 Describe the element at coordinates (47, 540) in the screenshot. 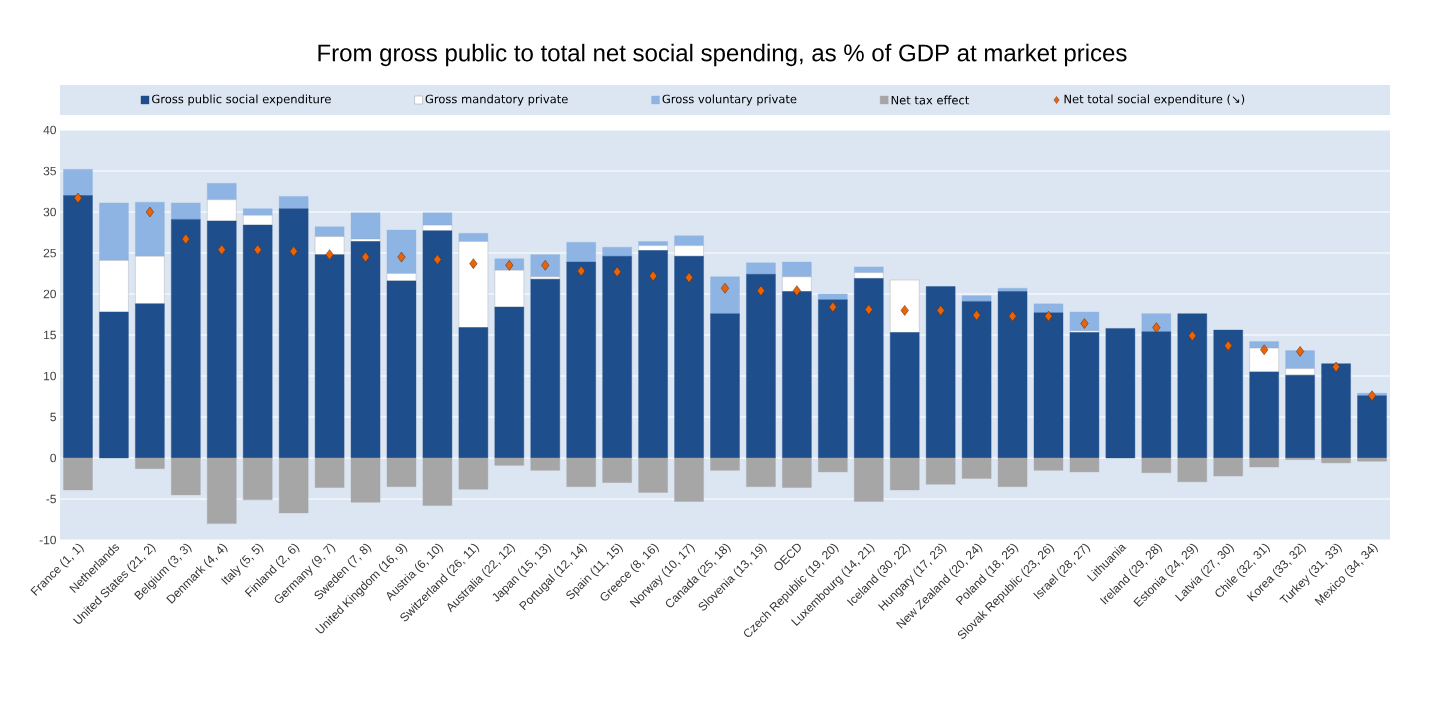

I see `y-tick-label: -10` at that location.